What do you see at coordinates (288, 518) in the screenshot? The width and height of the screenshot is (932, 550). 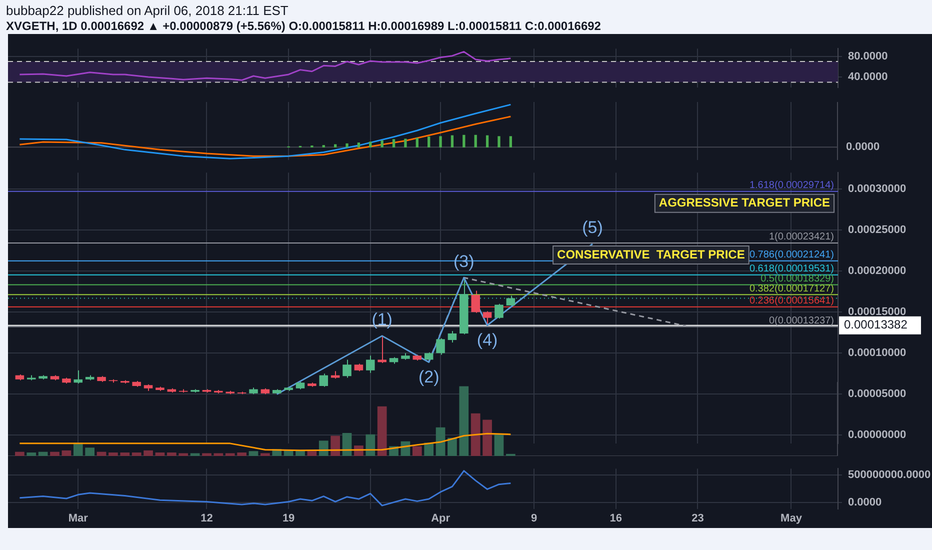 I see `x-tick-label: 19` at bounding box center [288, 518].